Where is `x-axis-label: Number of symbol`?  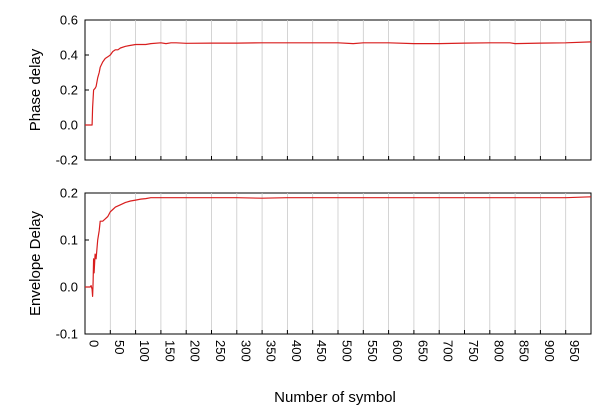
x-axis-label: Number of symbol is located at coordinates (335, 397).